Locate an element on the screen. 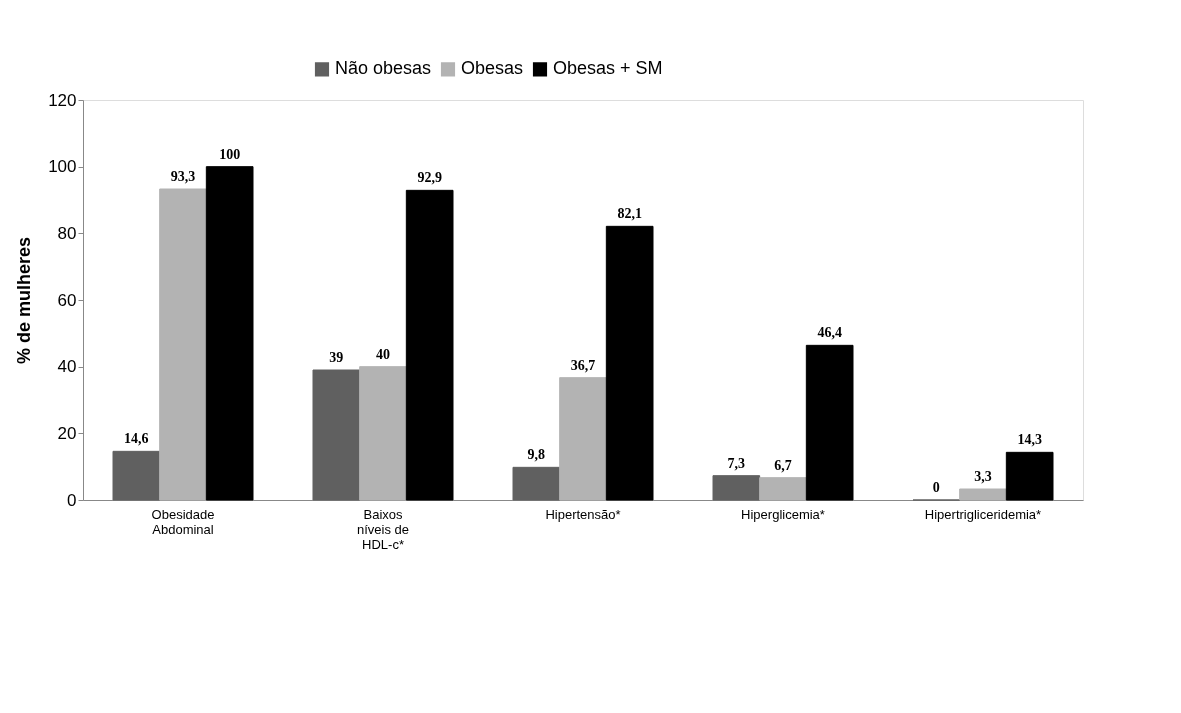 The width and height of the screenshot is (1181, 713). y-tick-label: 20 is located at coordinates (67, 433).